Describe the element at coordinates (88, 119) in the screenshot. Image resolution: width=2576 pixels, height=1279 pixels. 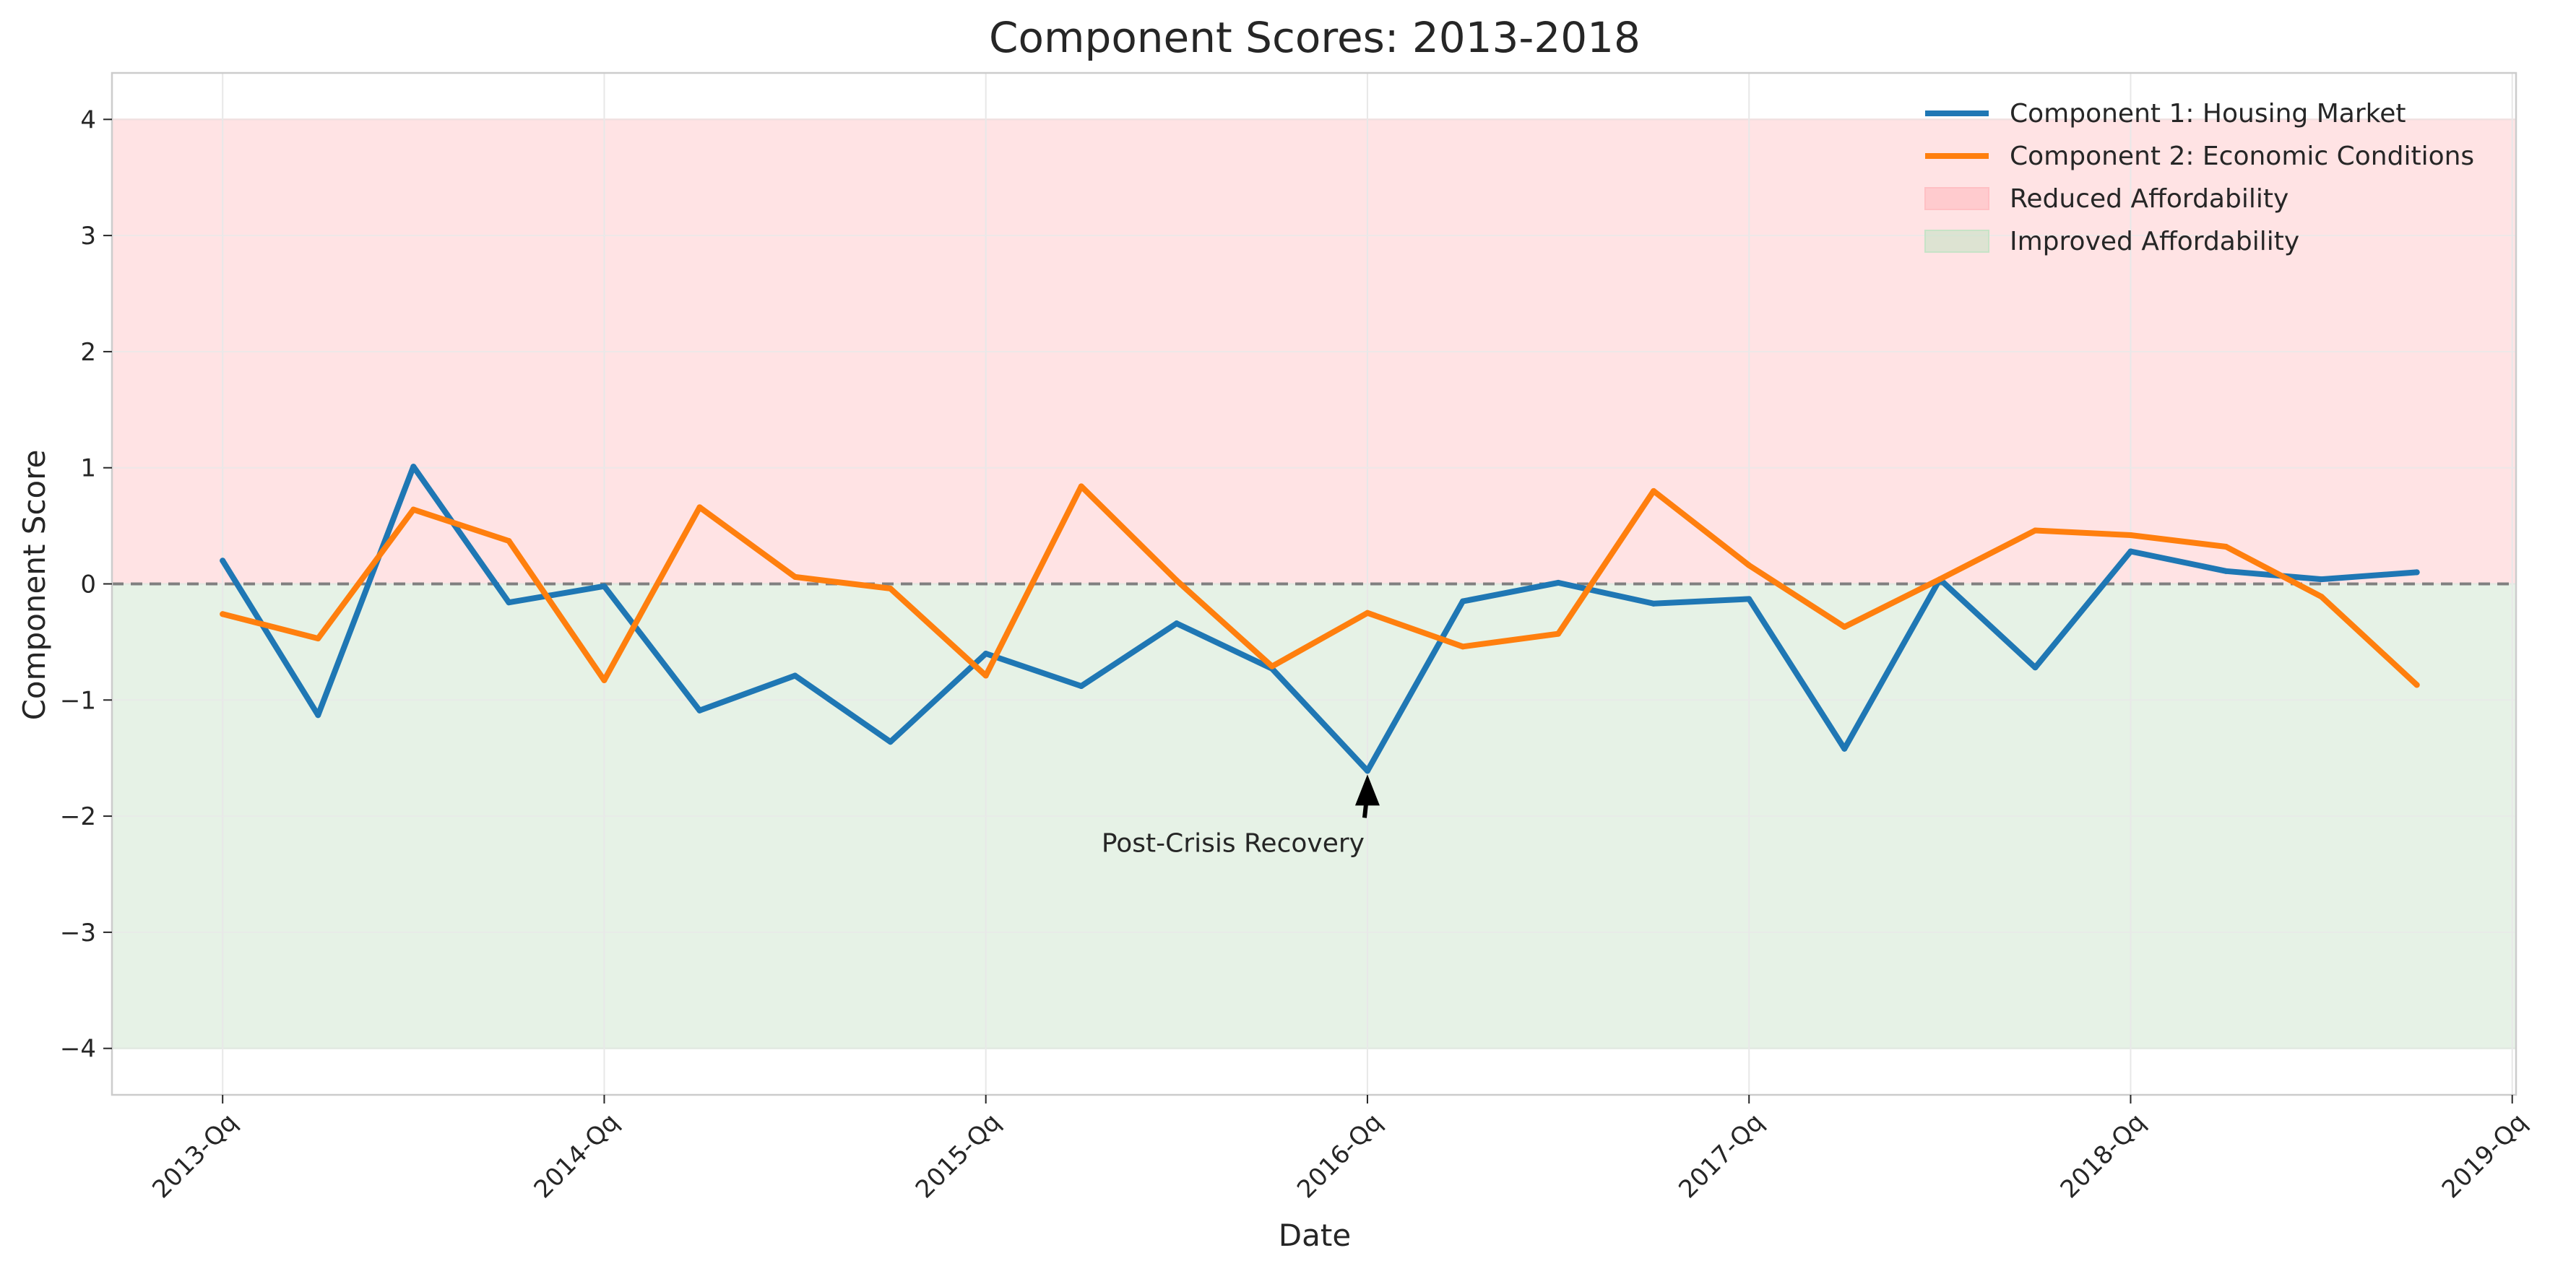
I see `y-tick-label: 4` at that location.